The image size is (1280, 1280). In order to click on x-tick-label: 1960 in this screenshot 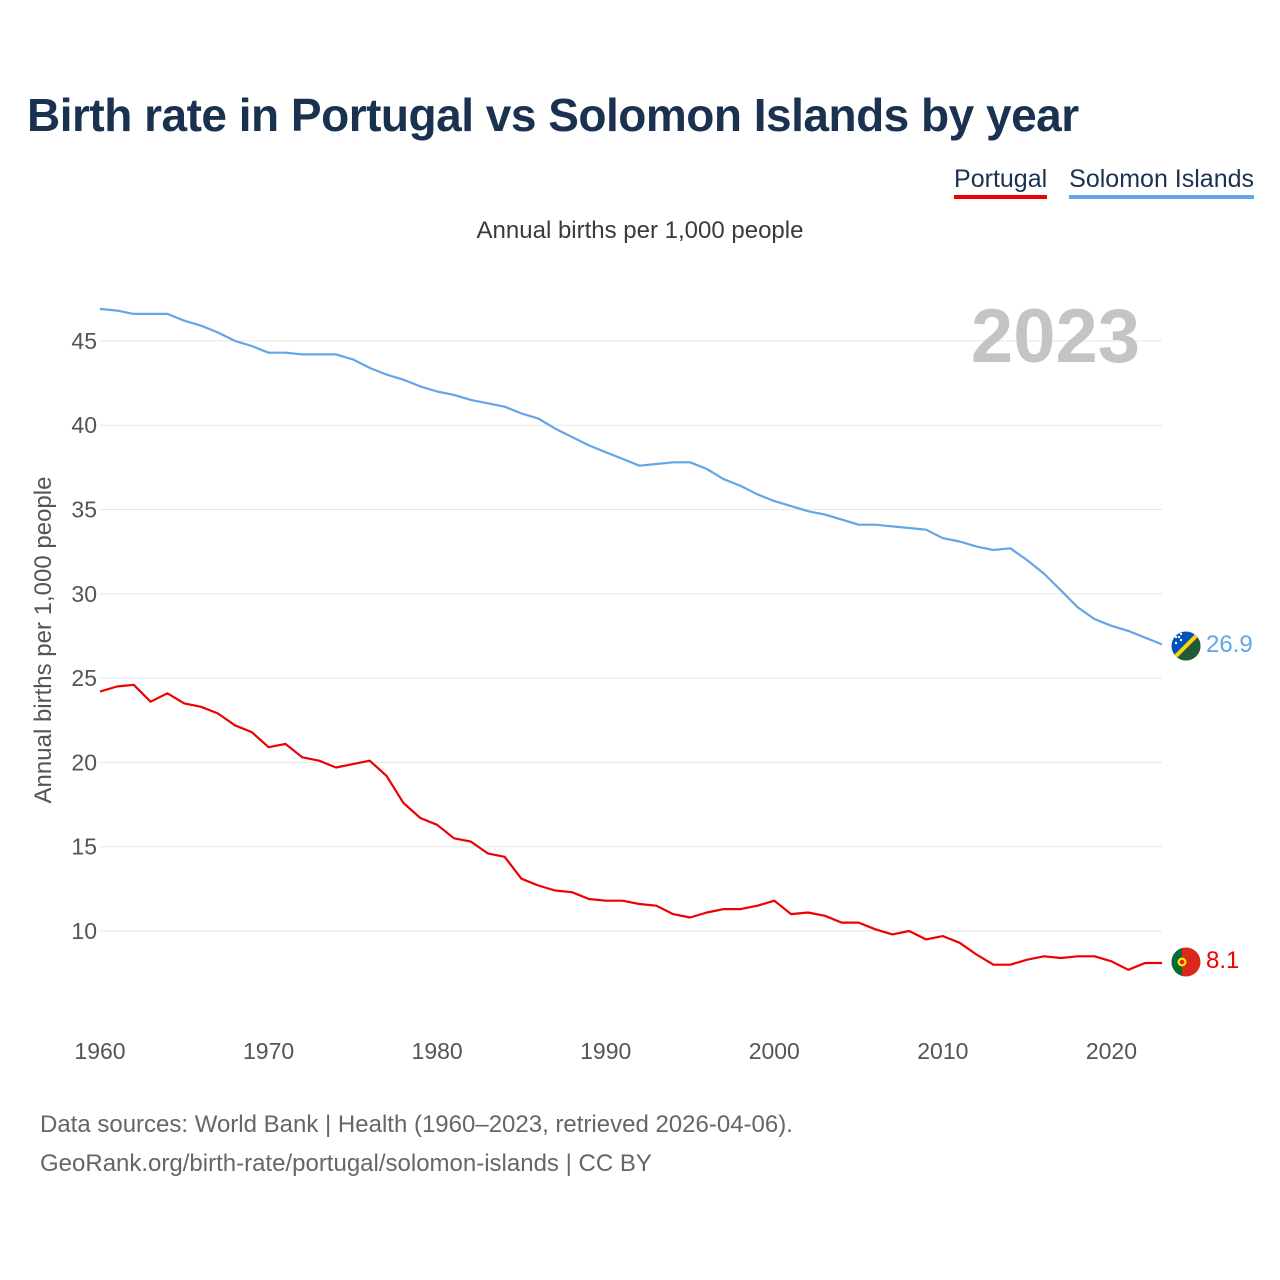, I will do `click(99, 1051)`.